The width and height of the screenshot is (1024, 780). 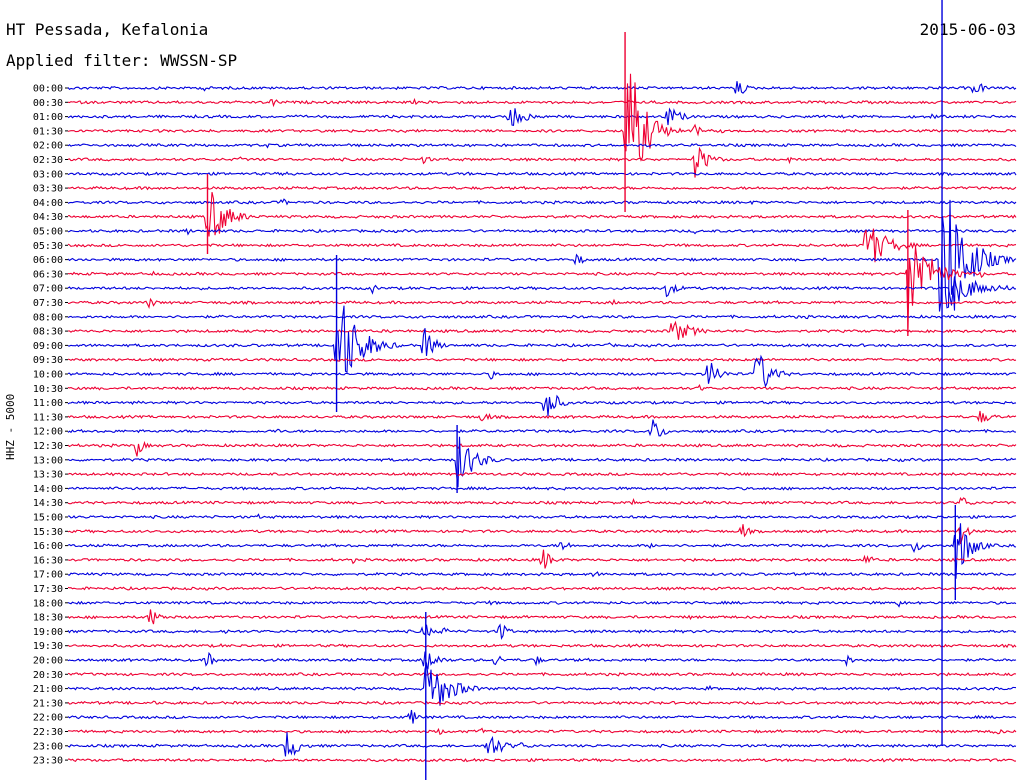 I want to click on time-tick-label: 20:30, so click(x=48, y=675).